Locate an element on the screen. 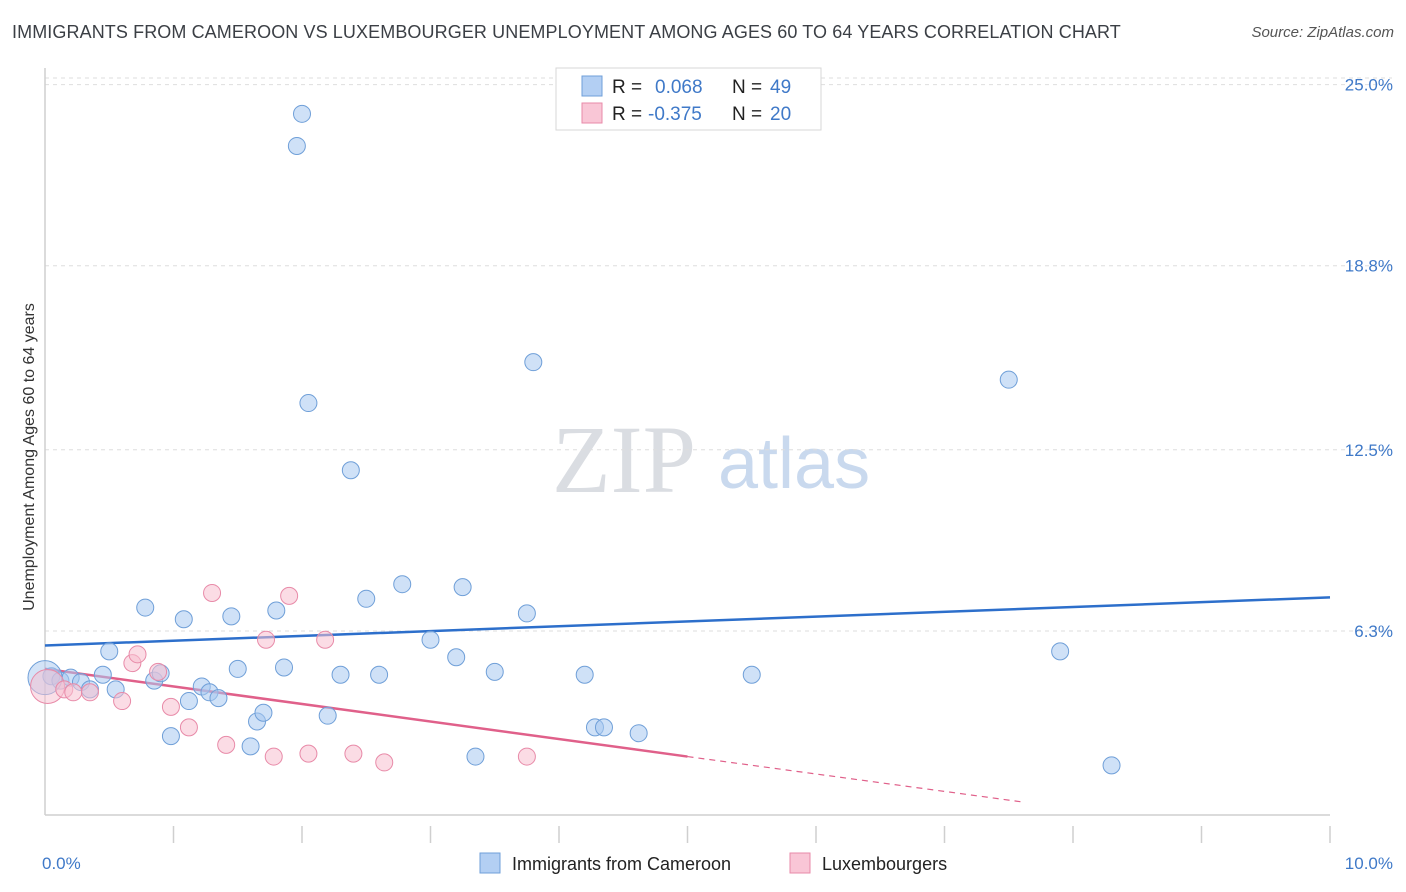 The image size is (1406, 892). watermark-zip: ZIP is located at coordinates (624, 459).